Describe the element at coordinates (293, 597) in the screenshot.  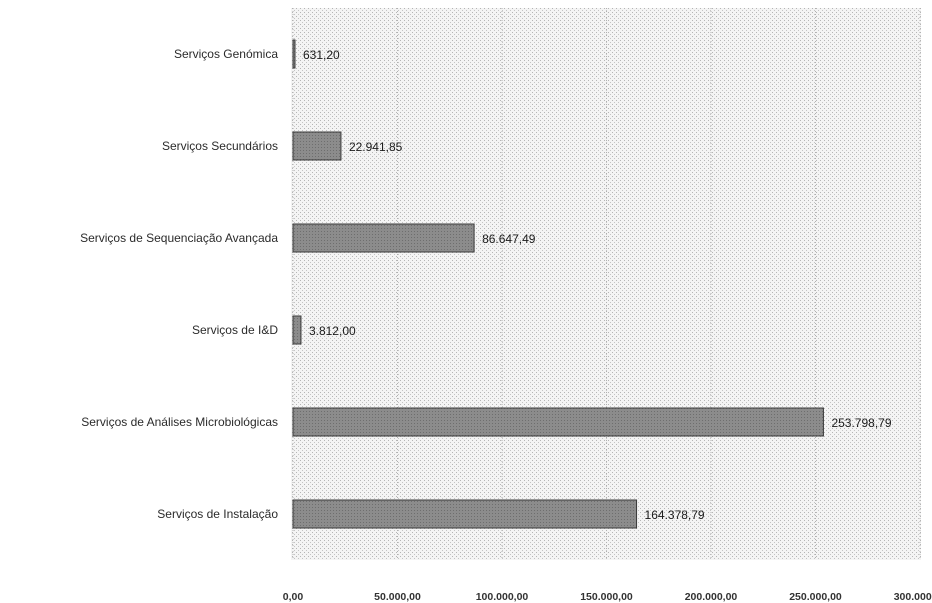
I see `x-tick-label: 0,00` at that location.